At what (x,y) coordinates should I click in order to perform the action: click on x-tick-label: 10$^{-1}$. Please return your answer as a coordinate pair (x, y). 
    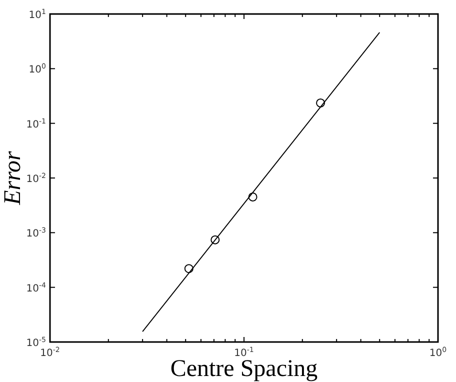
    Looking at the image, I should click on (244, 352).